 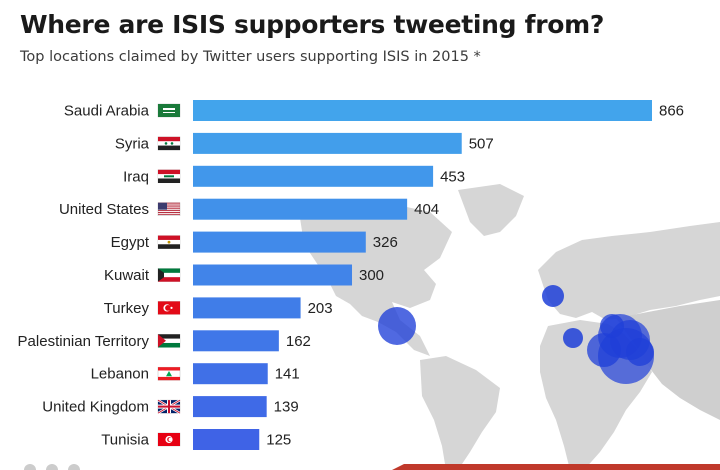 I want to click on bubble-egypt, so click(x=604, y=350).